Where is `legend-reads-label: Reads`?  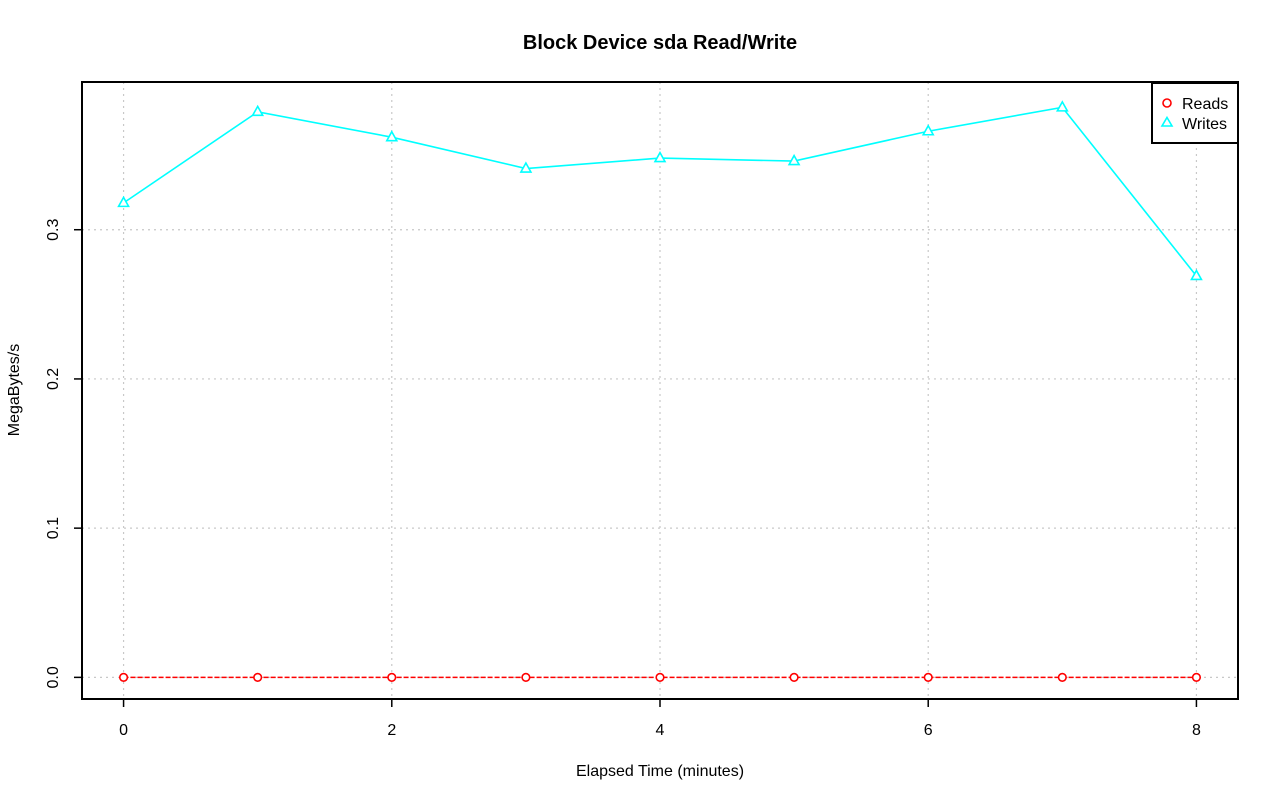
legend-reads-label: Reads is located at coordinates (1205, 104).